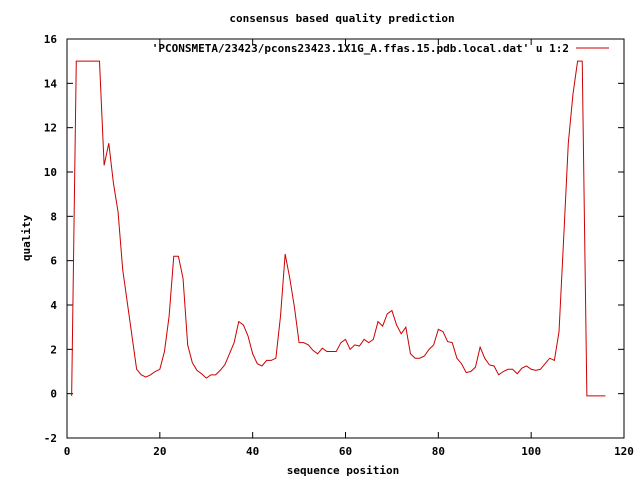 The width and height of the screenshot is (640, 480). Describe the element at coordinates (50, 438) in the screenshot. I see `y-tick-label: -2` at that location.